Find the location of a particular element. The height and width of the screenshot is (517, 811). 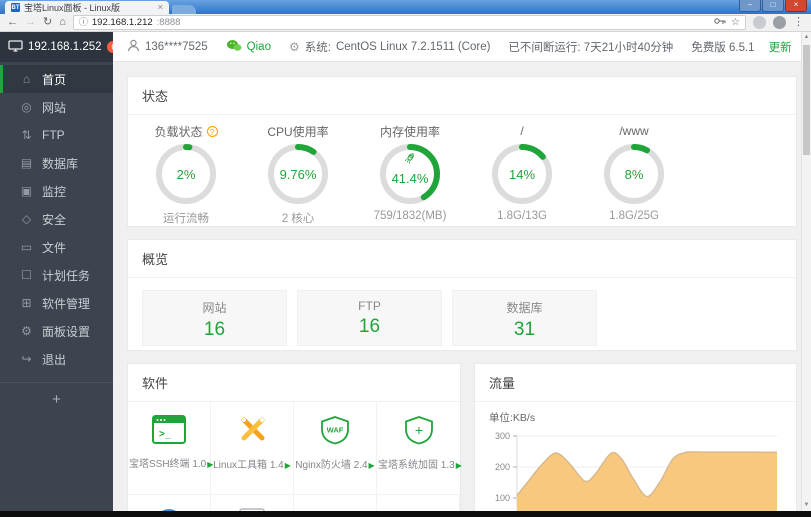

user-icon is located at coordinates (133, 47).